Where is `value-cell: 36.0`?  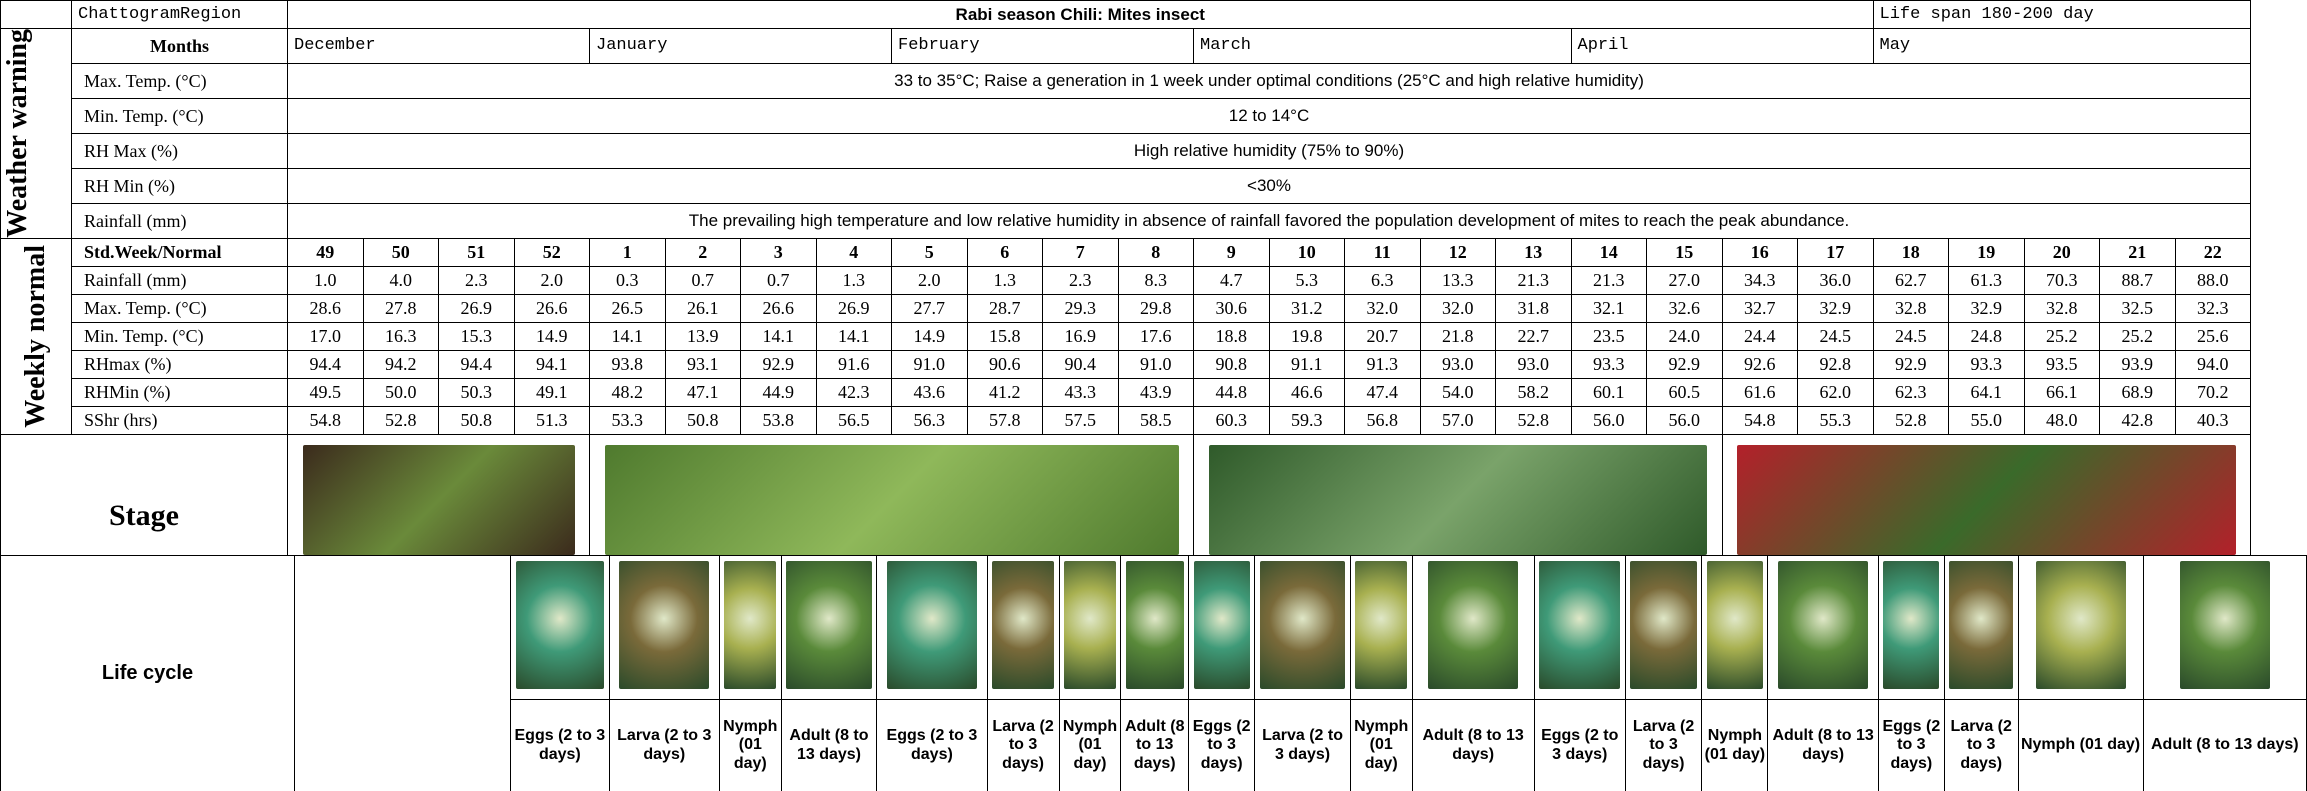 value-cell: 36.0 is located at coordinates (1835, 280).